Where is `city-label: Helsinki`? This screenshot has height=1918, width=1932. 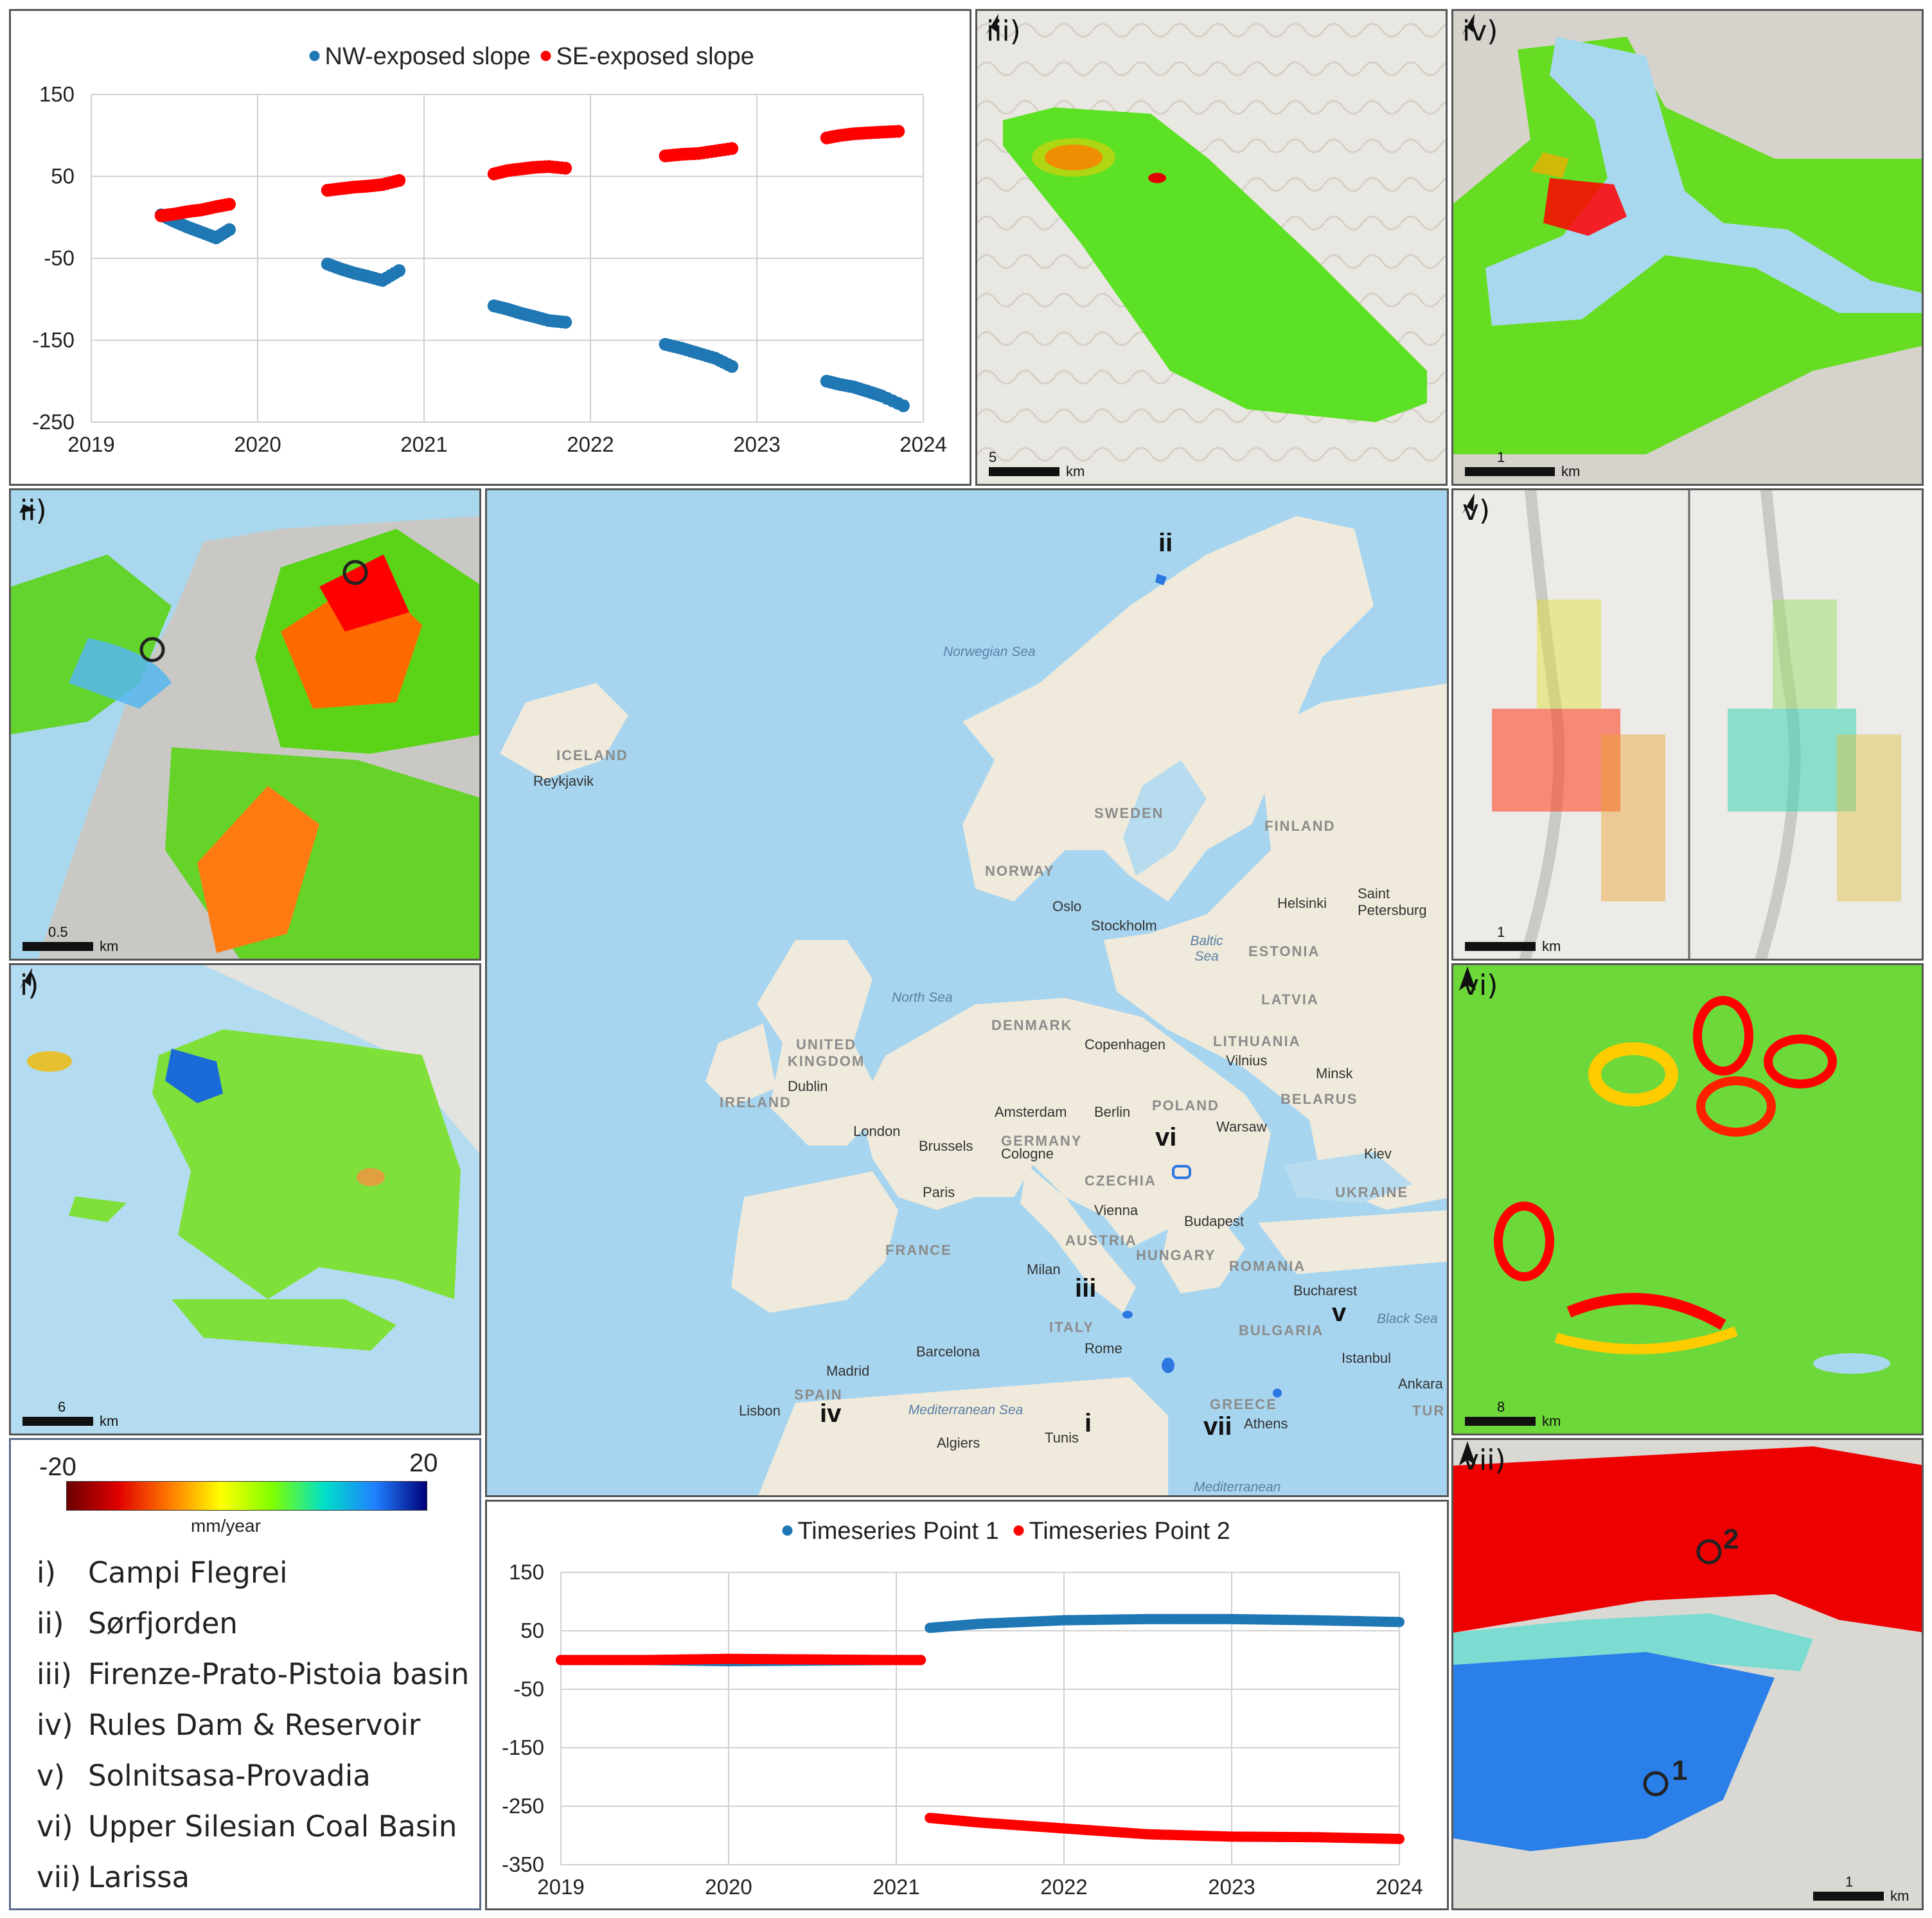
city-label: Helsinki is located at coordinates (1302, 903).